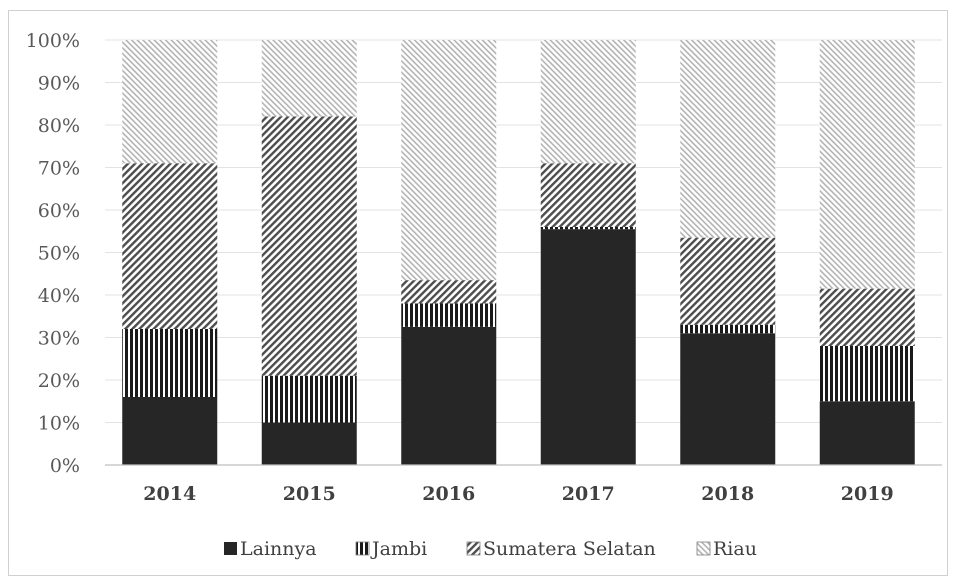 This screenshot has width=958, height=580. Describe the element at coordinates (727, 494) in the screenshot. I see `x-tick-label: 2018` at that location.